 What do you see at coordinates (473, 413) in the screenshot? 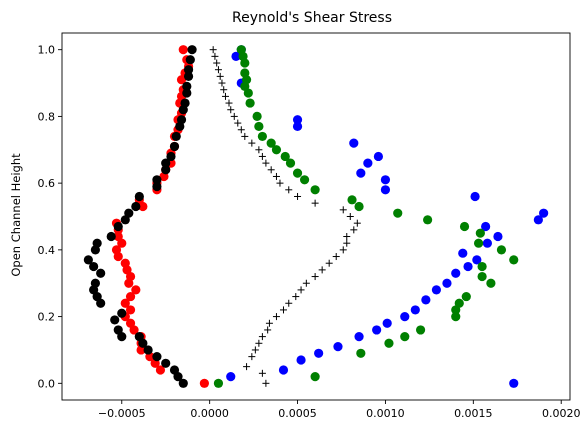
I see `x-tick-label: 0.0015` at bounding box center [473, 413].